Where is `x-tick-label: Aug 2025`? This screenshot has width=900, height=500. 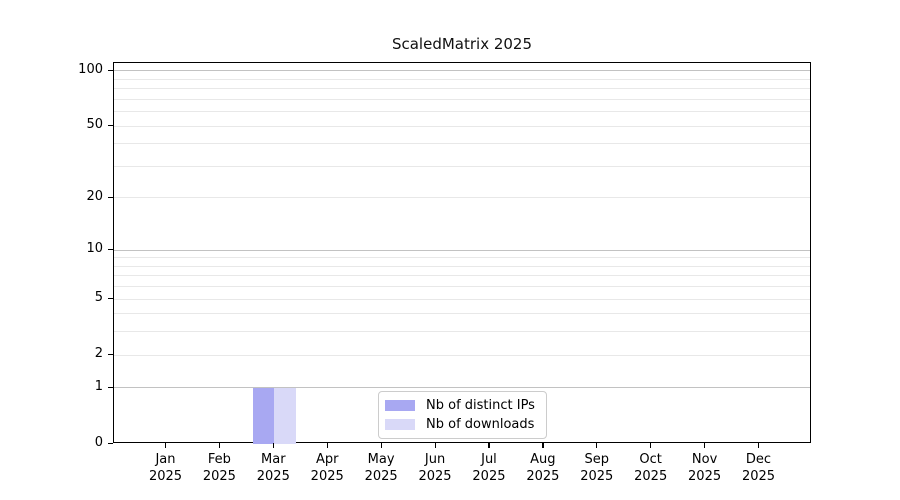 x-tick-label: Aug 2025 is located at coordinates (543, 468).